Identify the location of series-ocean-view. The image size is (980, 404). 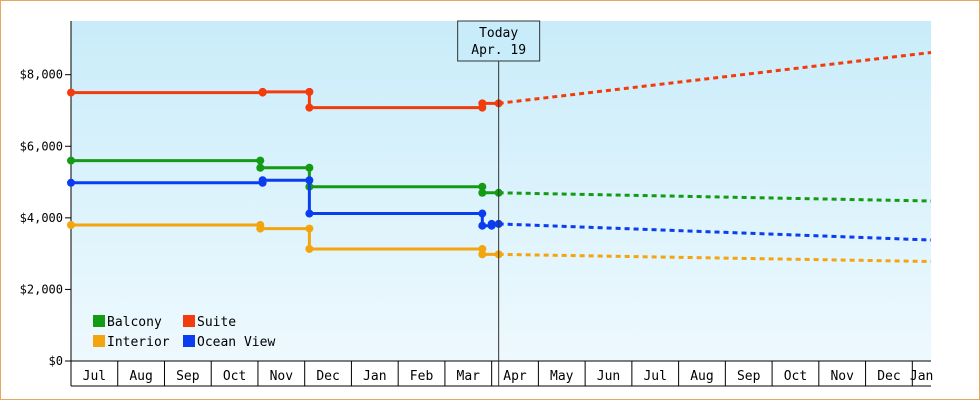
(499, 209).